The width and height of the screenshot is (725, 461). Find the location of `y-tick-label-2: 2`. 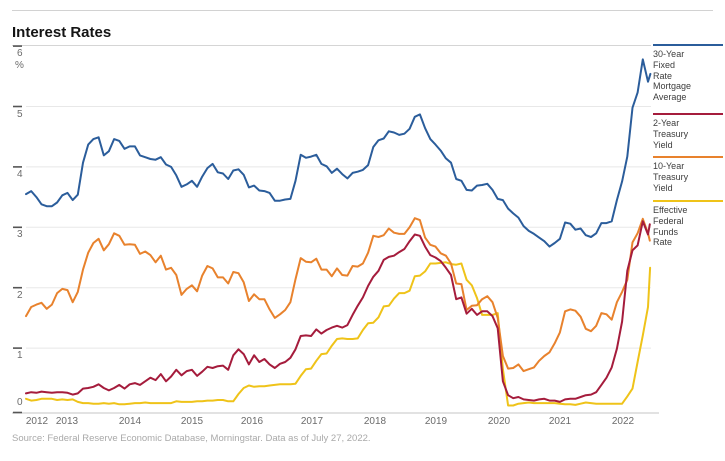

y-tick-label-2: 2 is located at coordinates (20, 295).